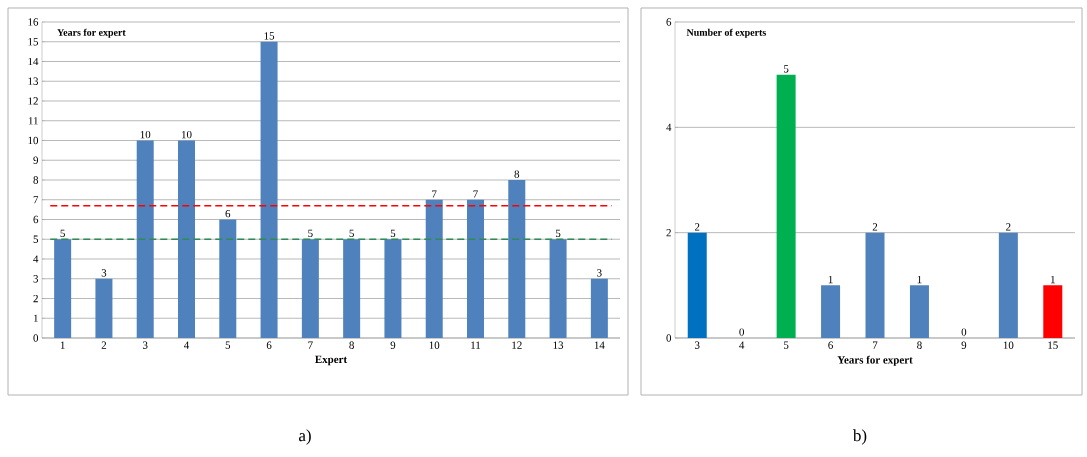 Image resolution: width=1087 pixels, height=457 pixels. What do you see at coordinates (875, 360) in the screenshot?
I see `x-axis-title: Years for expert` at bounding box center [875, 360].